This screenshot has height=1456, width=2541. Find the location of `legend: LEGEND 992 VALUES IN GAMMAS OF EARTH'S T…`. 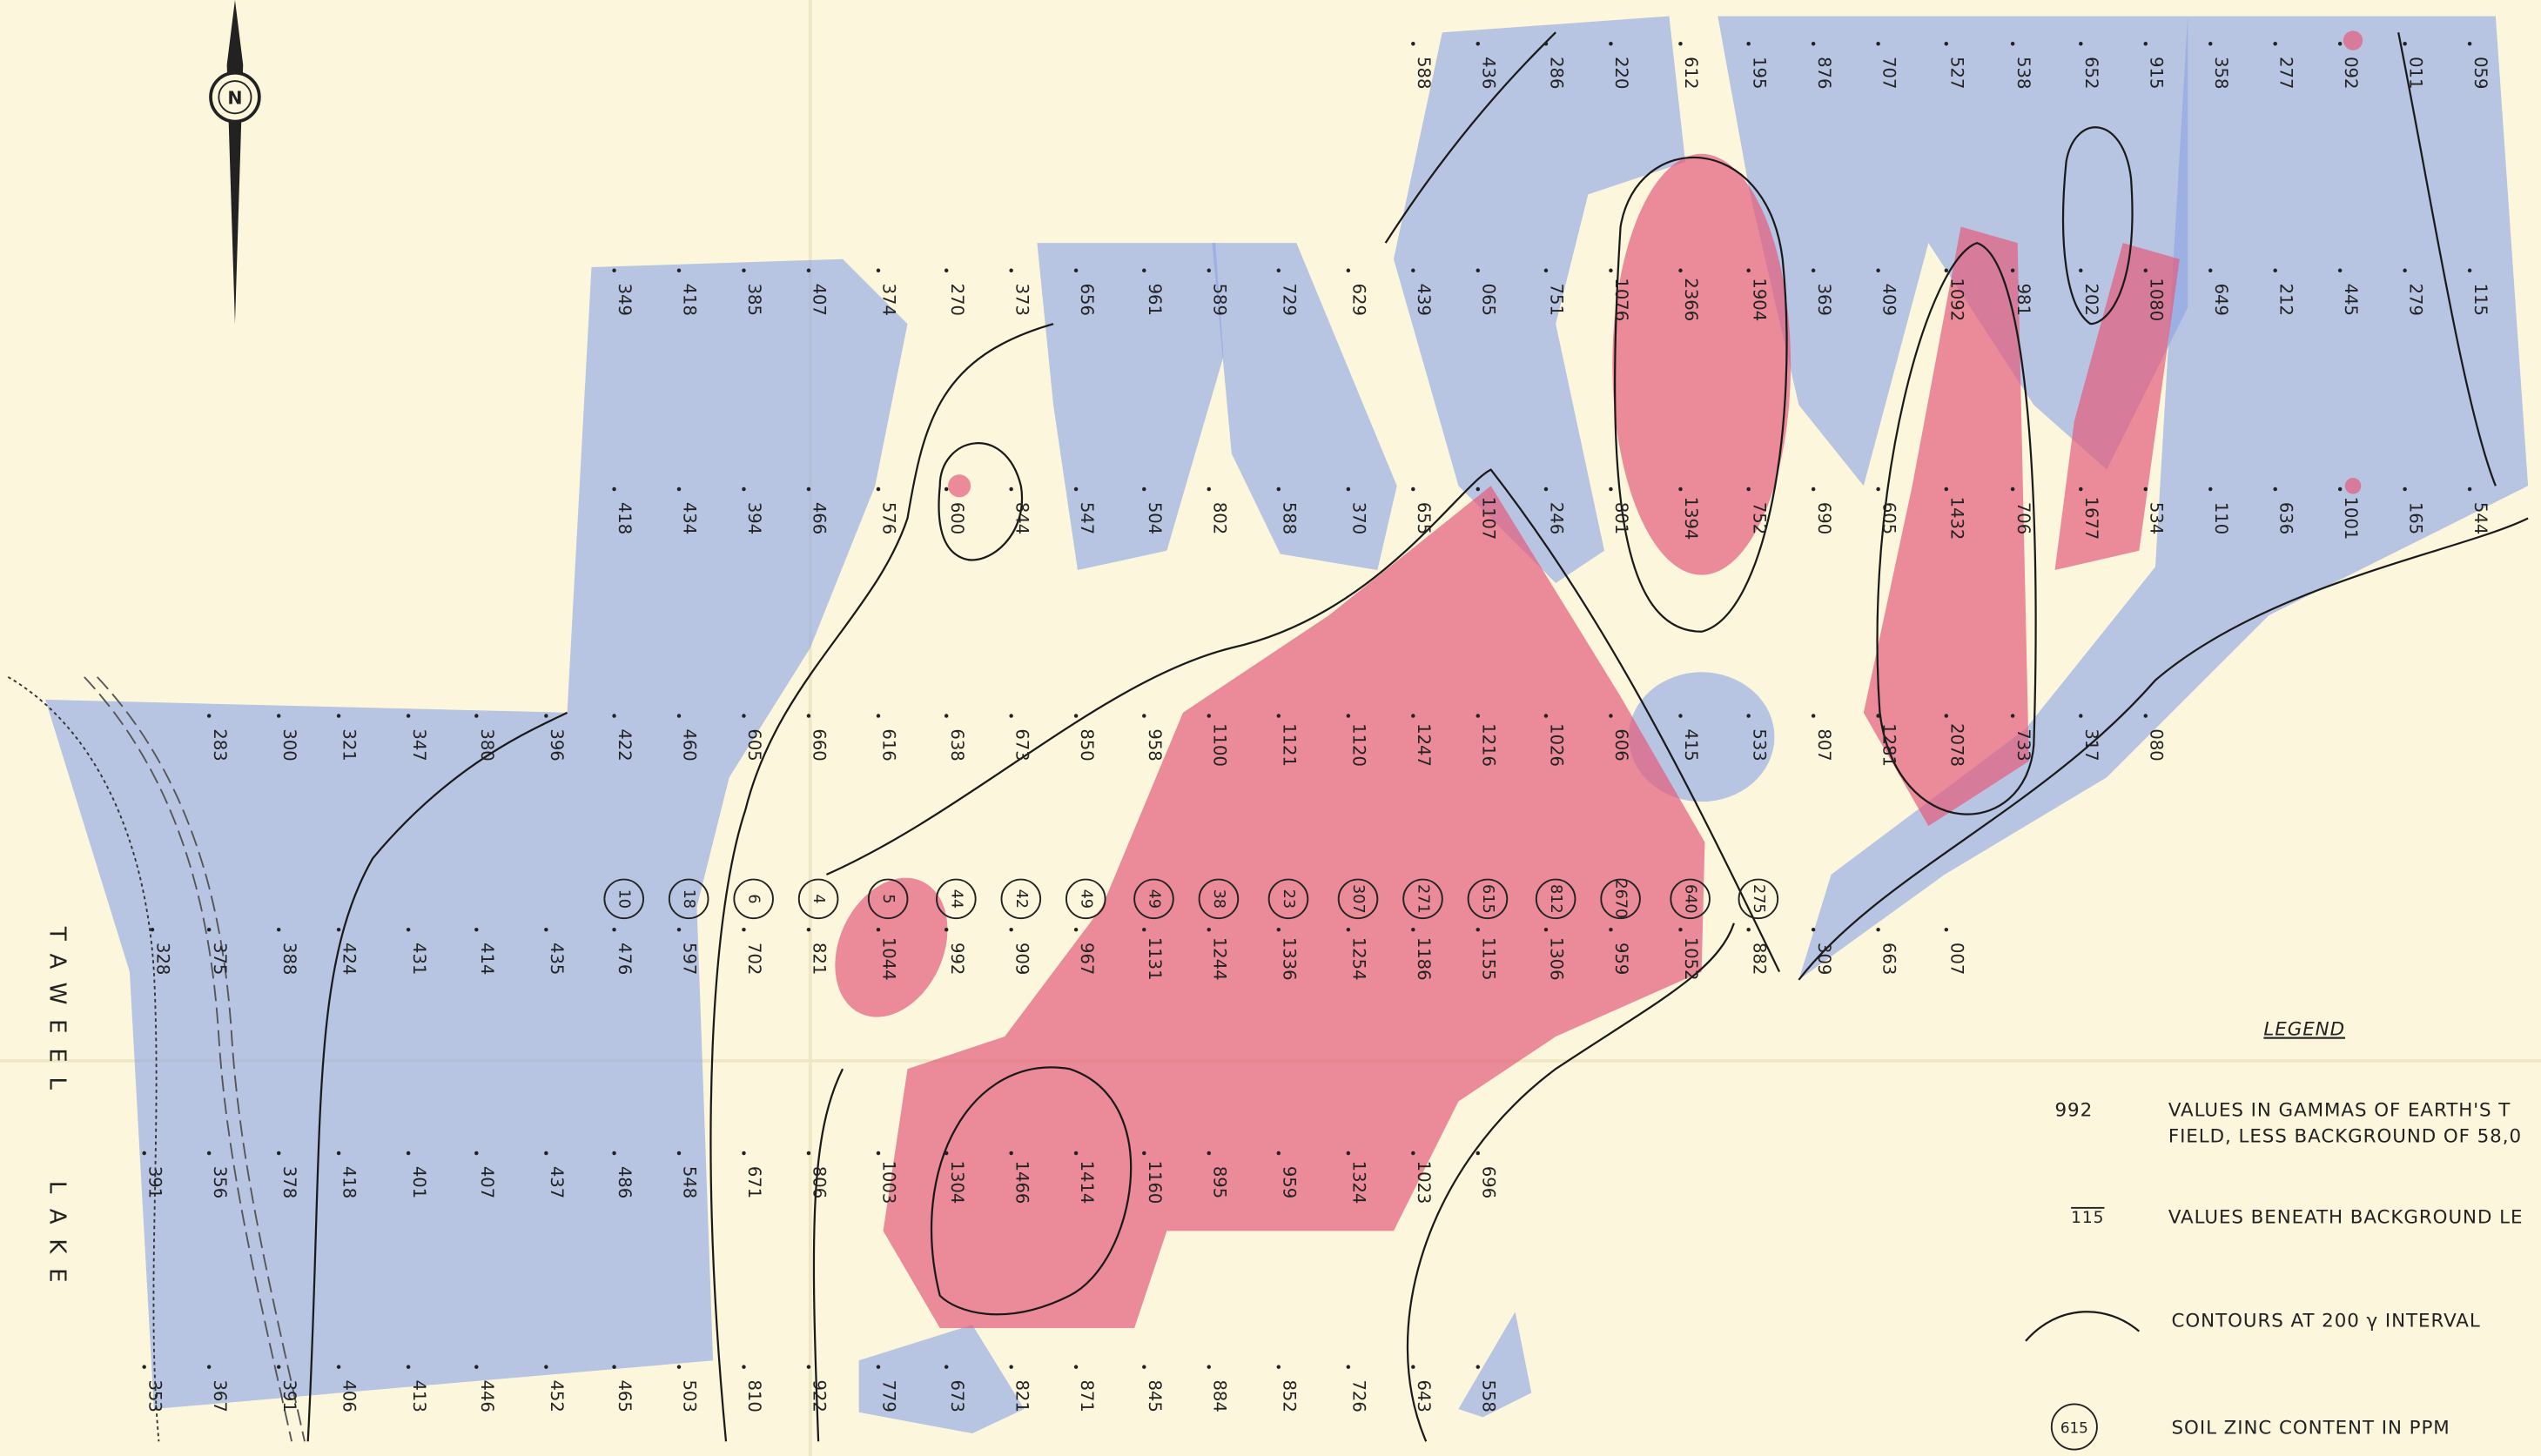

legend: LEGEND 992 VALUES IN GAMMAS OF EARTH'S T… is located at coordinates (2274, 1235).